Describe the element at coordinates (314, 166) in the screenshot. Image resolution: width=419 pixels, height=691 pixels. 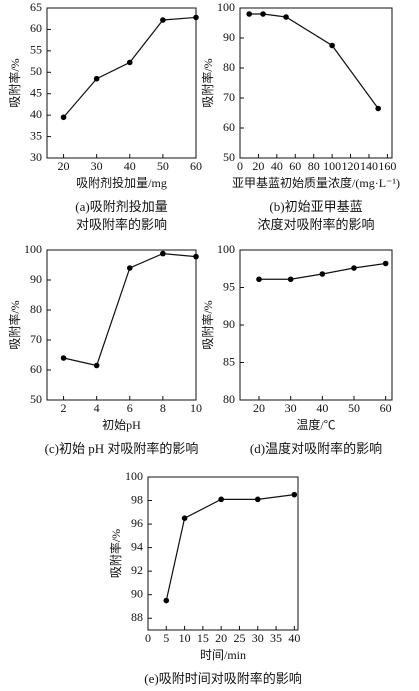
I see `x-tick-label: 80` at that location.